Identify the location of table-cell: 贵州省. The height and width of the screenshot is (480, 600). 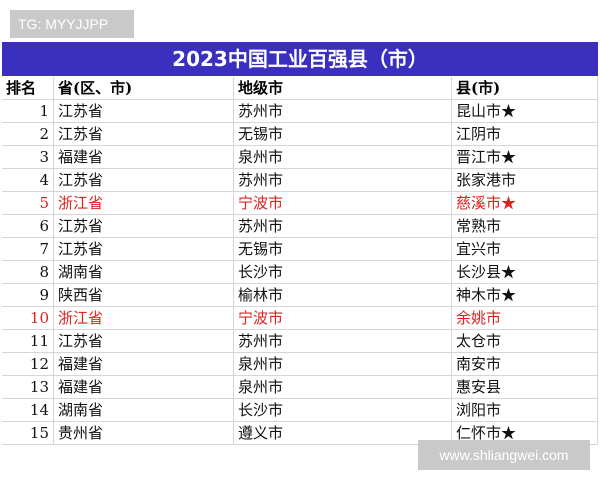
(144, 433).